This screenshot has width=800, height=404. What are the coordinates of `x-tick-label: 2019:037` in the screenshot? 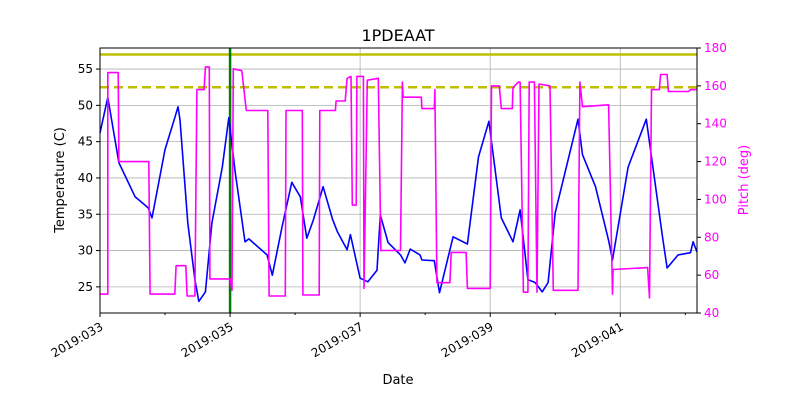 It's located at (337, 339).